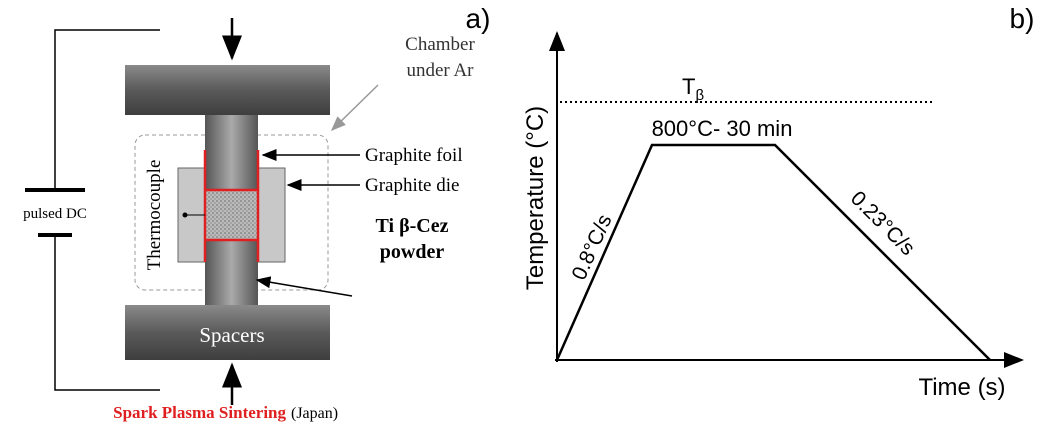  I want to click on circuit, so click(92, 210).